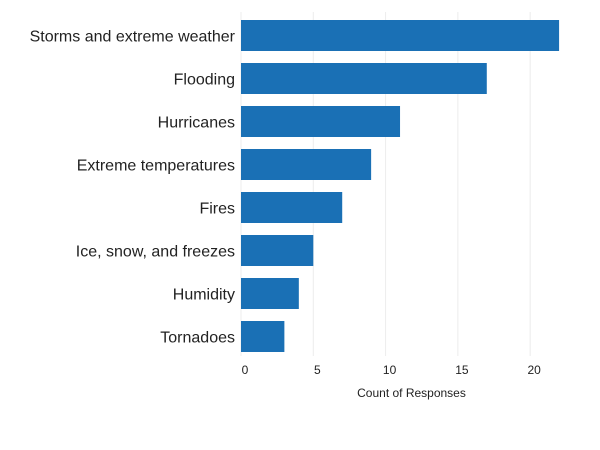 This screenshot has height=450, width=600. I want to click on x-tick-label: 20, so click(534, 370).